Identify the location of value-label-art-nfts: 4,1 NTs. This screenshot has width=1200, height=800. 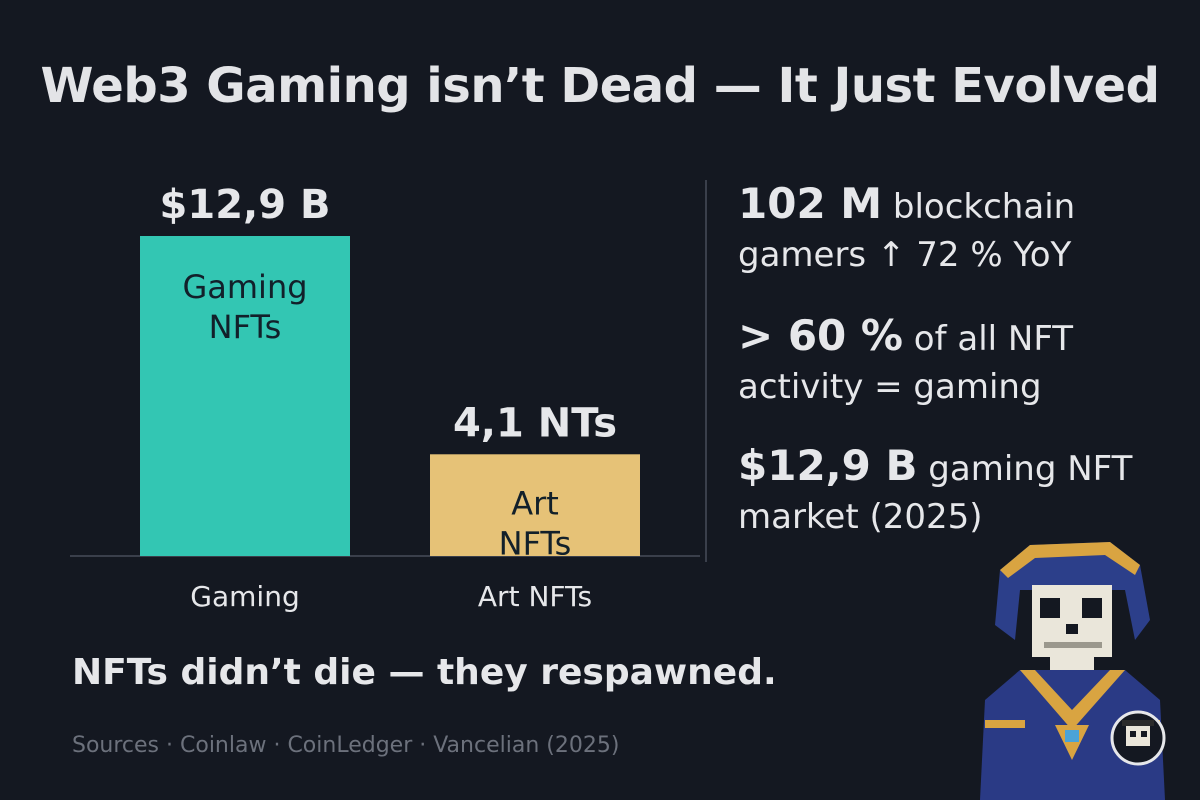
(535, 423).